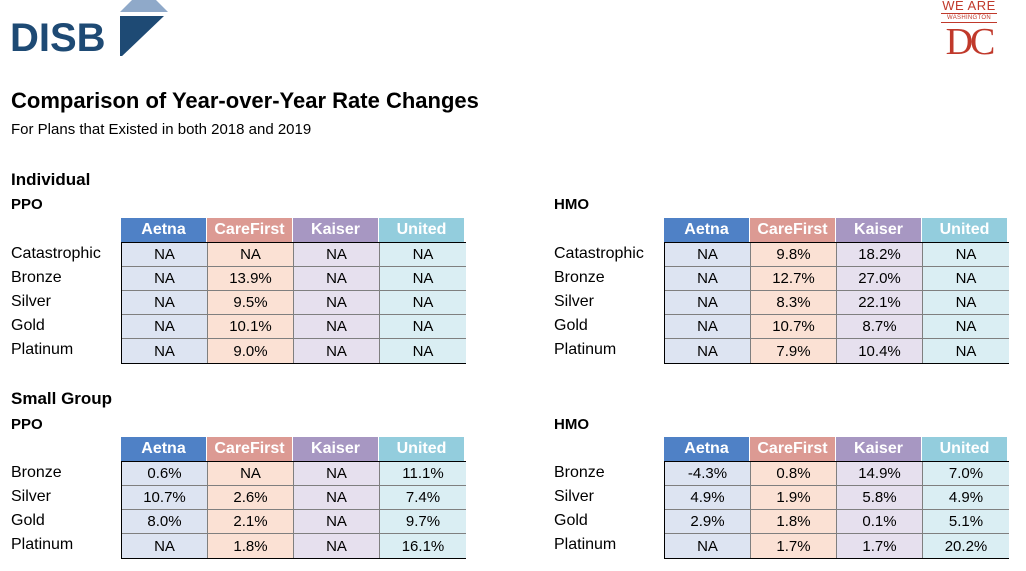  Describe the element at coordinates (794, 279) in the screenshot. I see `rate-cell: 12.7%` at that location.